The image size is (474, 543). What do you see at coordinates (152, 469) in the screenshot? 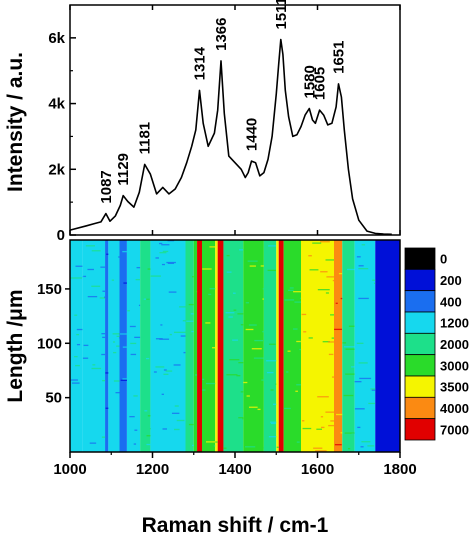
I see `x-tick-label: 1200` at bounding box center [152, 469].